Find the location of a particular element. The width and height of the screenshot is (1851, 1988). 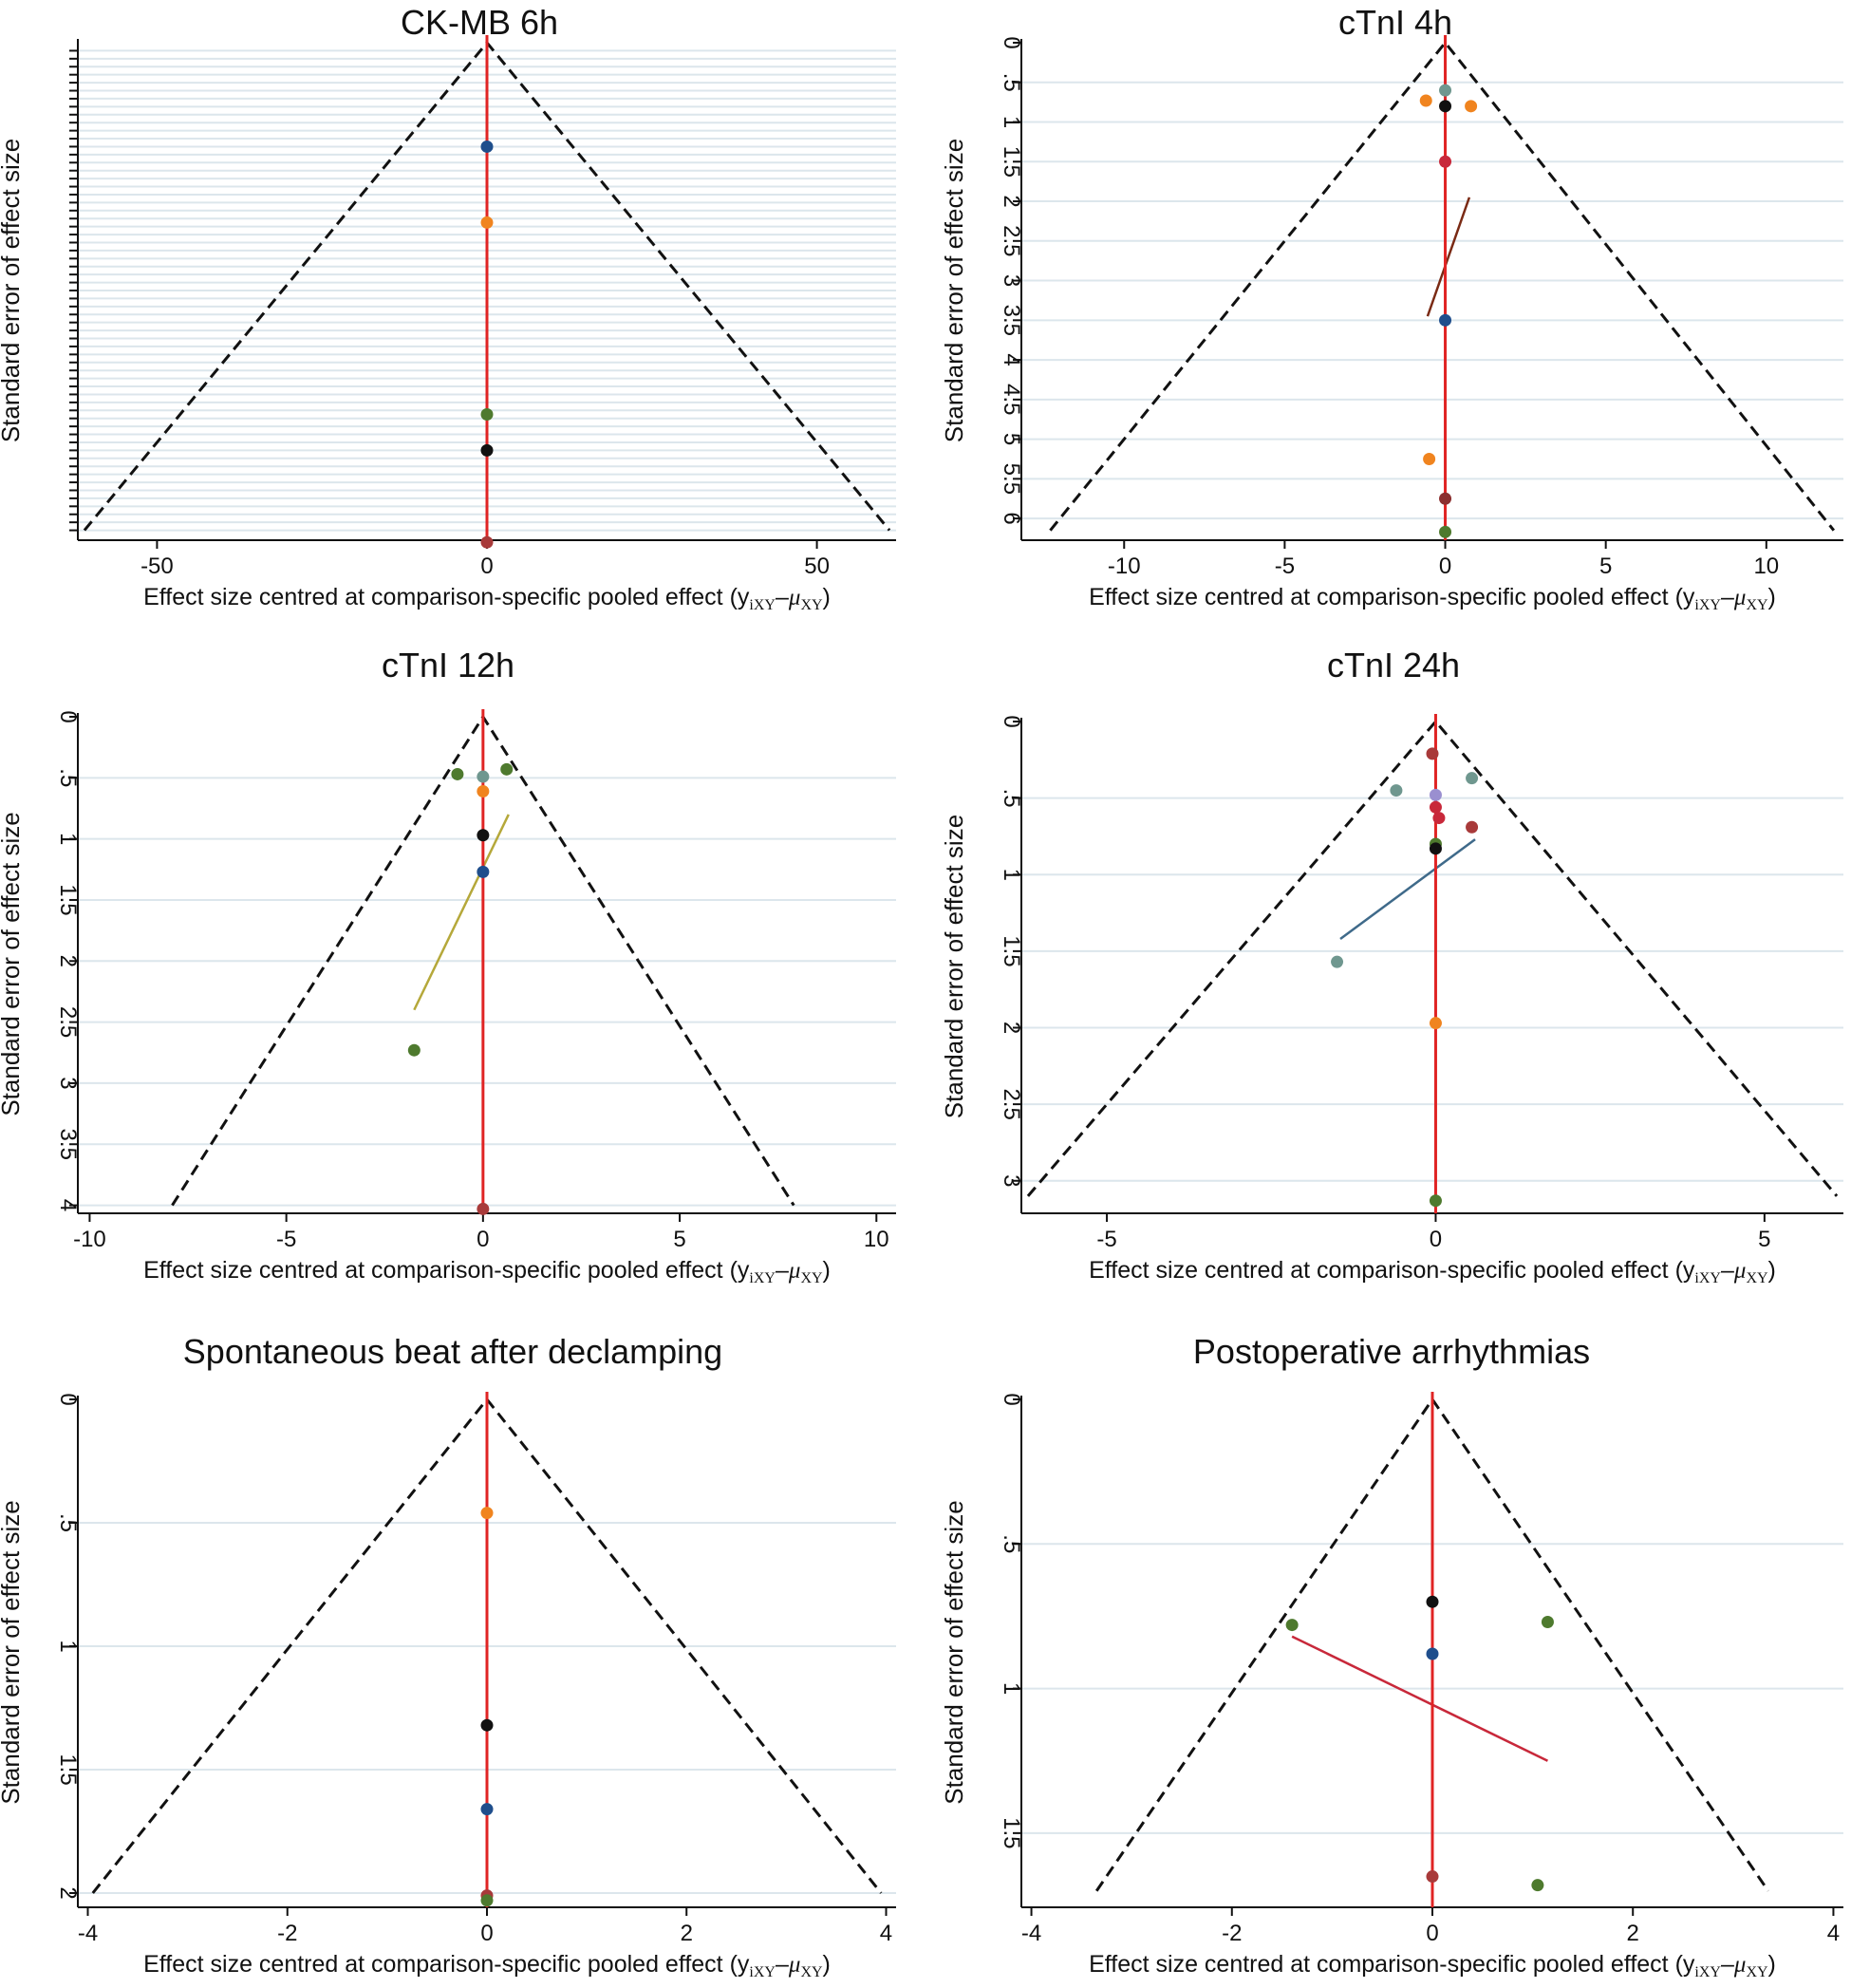

y-tick-label: 3.5 is located at coordinates (1011, 320).